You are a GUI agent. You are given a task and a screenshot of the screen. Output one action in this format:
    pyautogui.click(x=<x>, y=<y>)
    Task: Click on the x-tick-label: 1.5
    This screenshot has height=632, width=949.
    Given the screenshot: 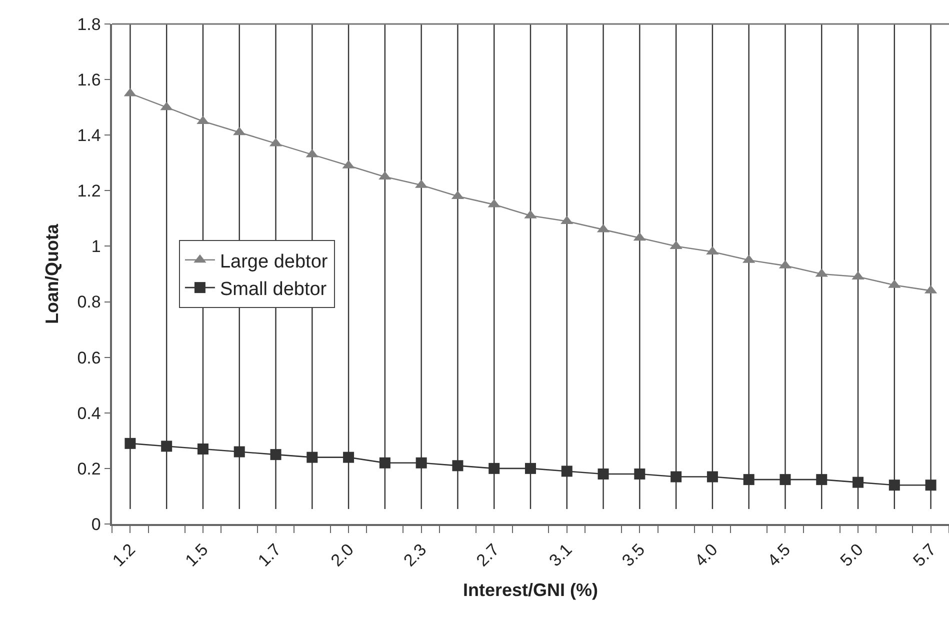 What is the action you would take?
    pyautogui.click(x=197, y=555)
    